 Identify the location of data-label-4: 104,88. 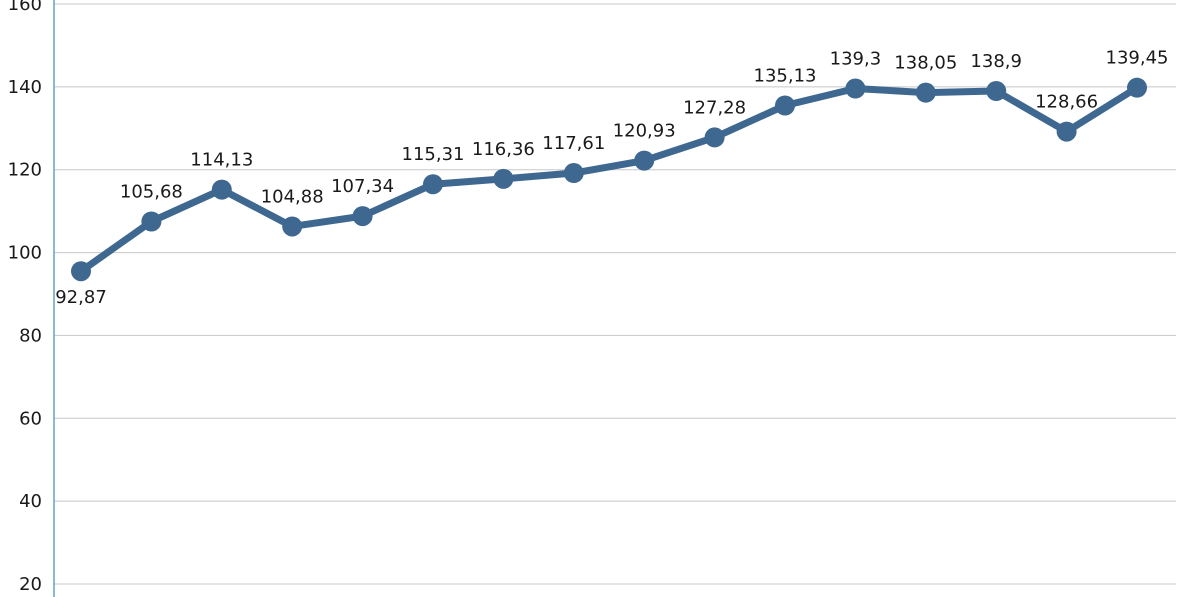
(292, 196).